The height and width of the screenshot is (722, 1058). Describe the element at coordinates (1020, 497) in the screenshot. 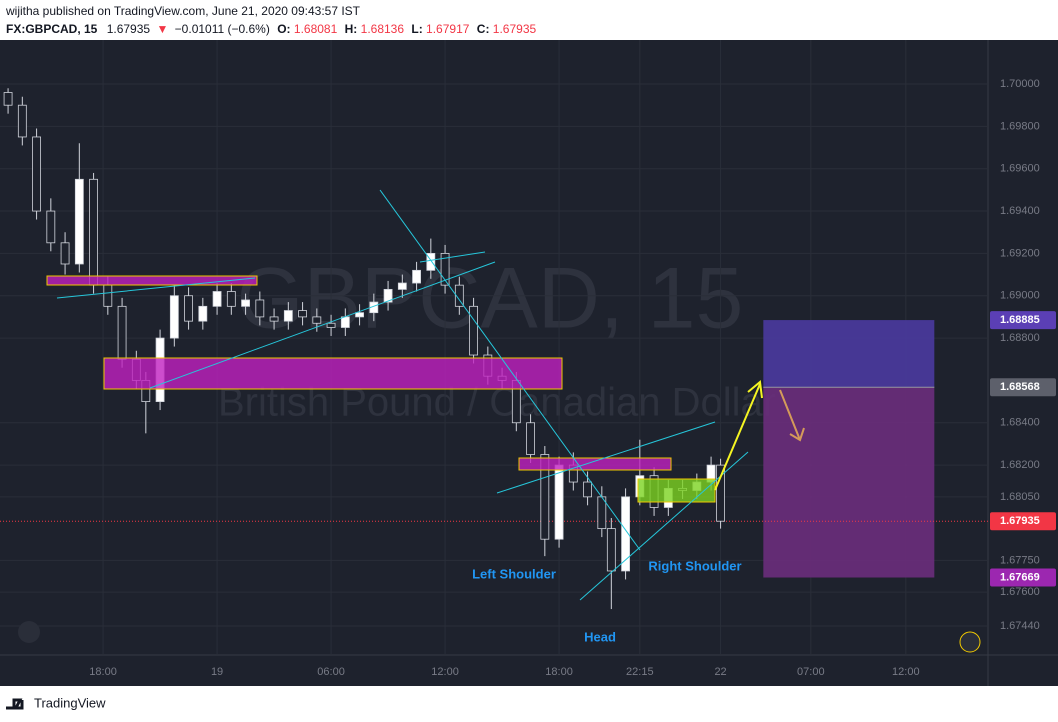

I see `y-tick-label: 1.68050` at that location.